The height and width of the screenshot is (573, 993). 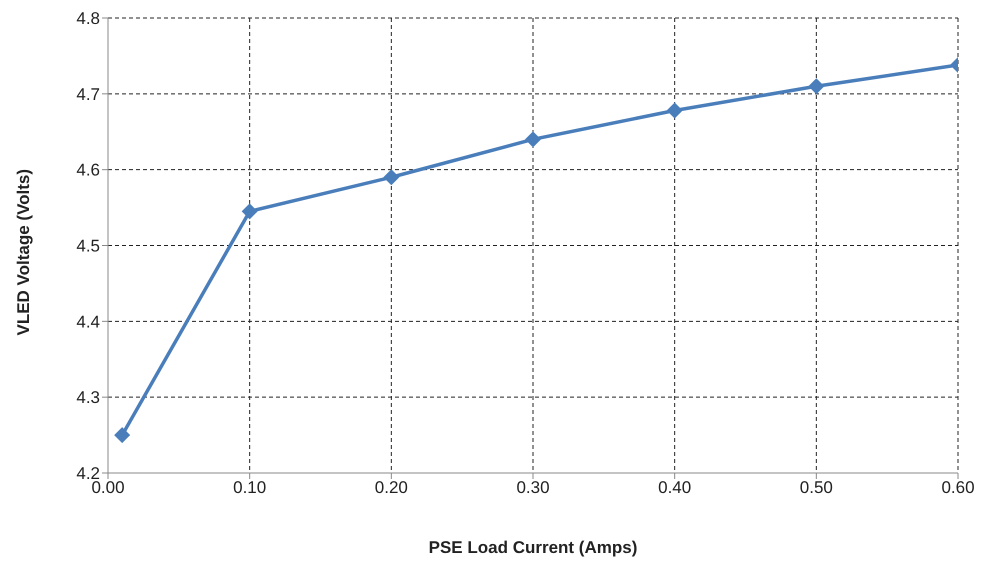 What do you see at coordinates (533, 547) in the screenshot?
I see `x-axis-title: PSE Load Current (Amps)` at bounding box center [533, 547].